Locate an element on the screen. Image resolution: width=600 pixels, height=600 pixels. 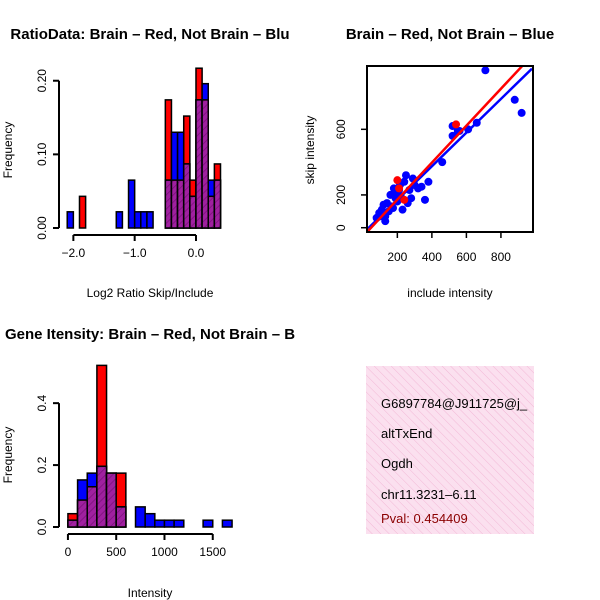
scatter-ylabel: skip intensity is located at coordinates (310, 150).